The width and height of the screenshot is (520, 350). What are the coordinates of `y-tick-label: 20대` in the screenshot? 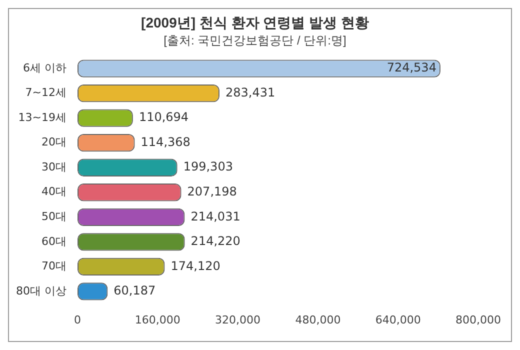 It's located at (53, 142).